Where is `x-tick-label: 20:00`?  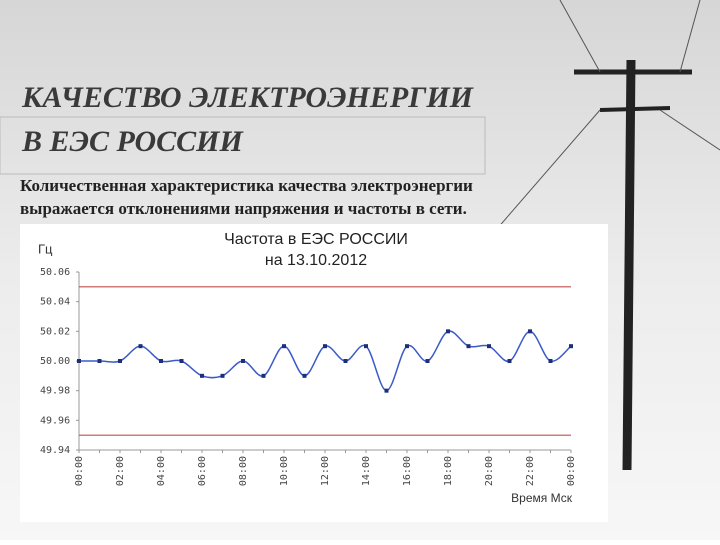 x-tick-label: 20:00 is located at coordinates (489, 471).